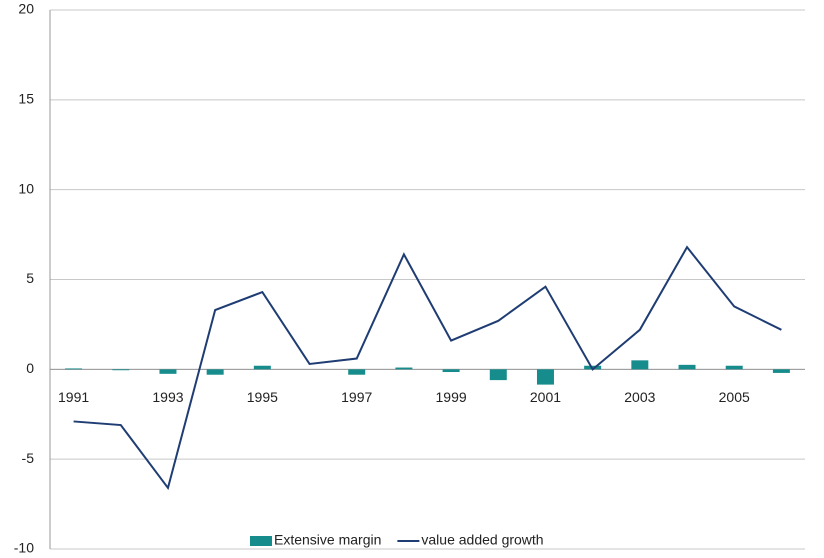 The image size is (824, 558). I want to click on x-tick-label: 1995, so click(262, 397).